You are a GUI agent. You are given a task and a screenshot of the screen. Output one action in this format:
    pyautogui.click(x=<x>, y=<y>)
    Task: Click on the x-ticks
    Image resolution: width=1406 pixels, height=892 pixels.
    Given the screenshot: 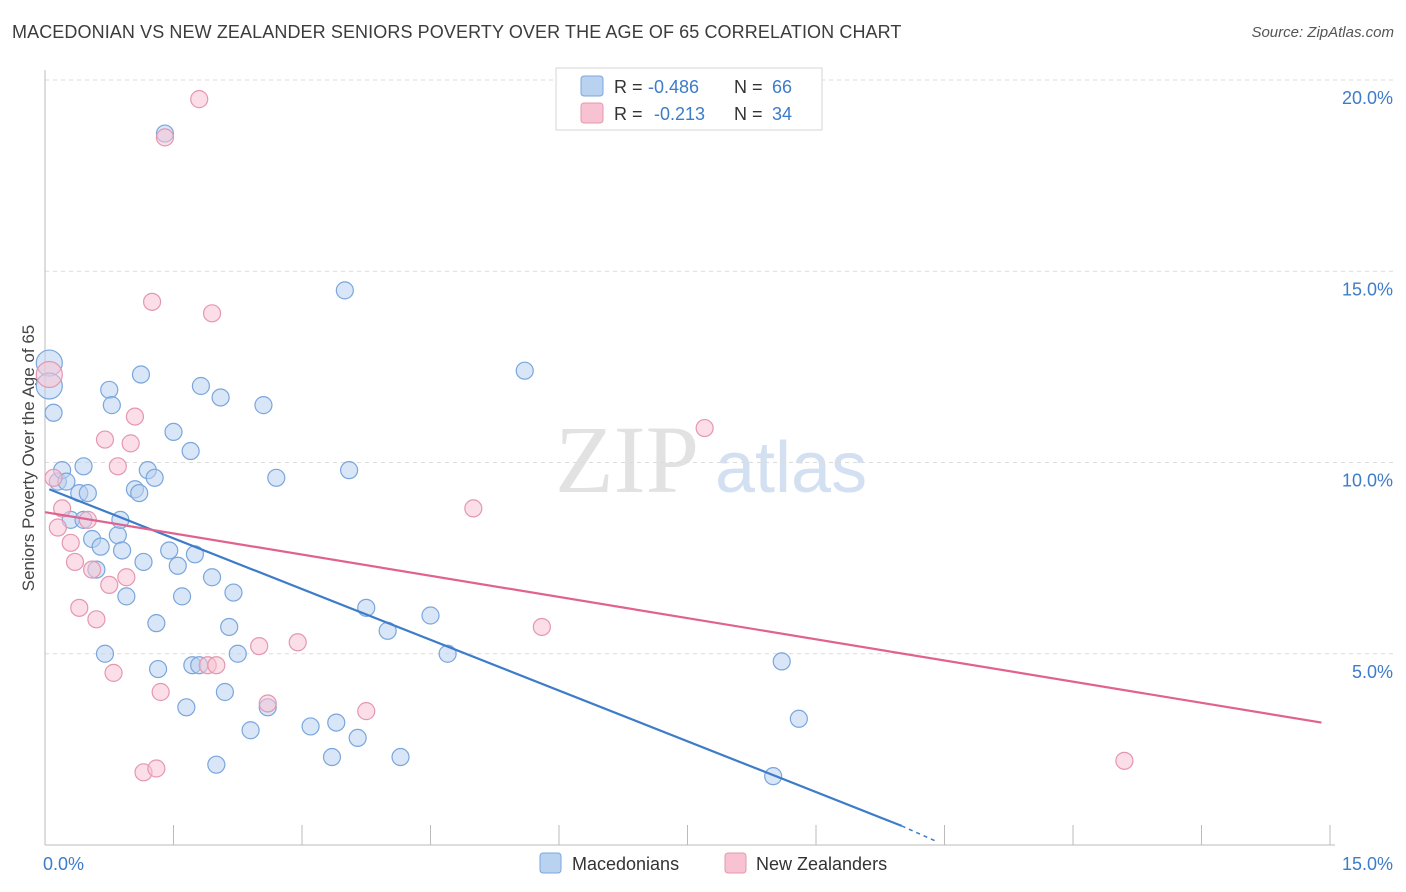 What is the action you would take?
    pyautogui.click(x=687, y=835)
    